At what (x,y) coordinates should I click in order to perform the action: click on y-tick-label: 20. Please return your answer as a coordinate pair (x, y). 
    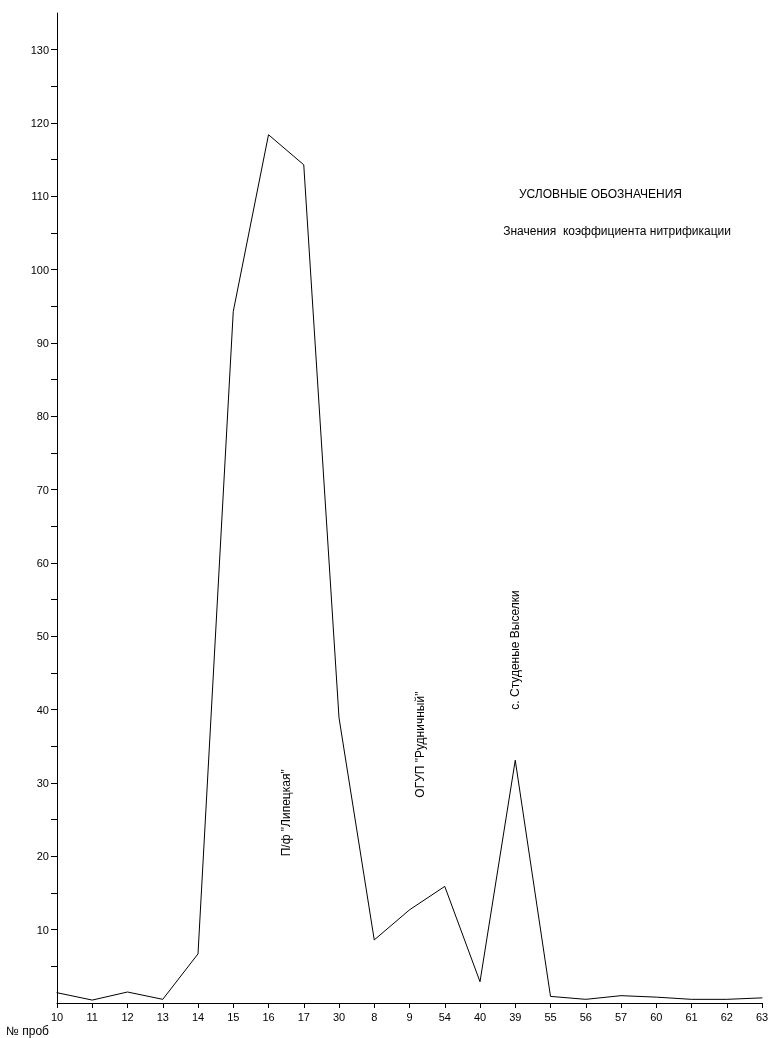
    Looking at the image, I should click on (42, 856).